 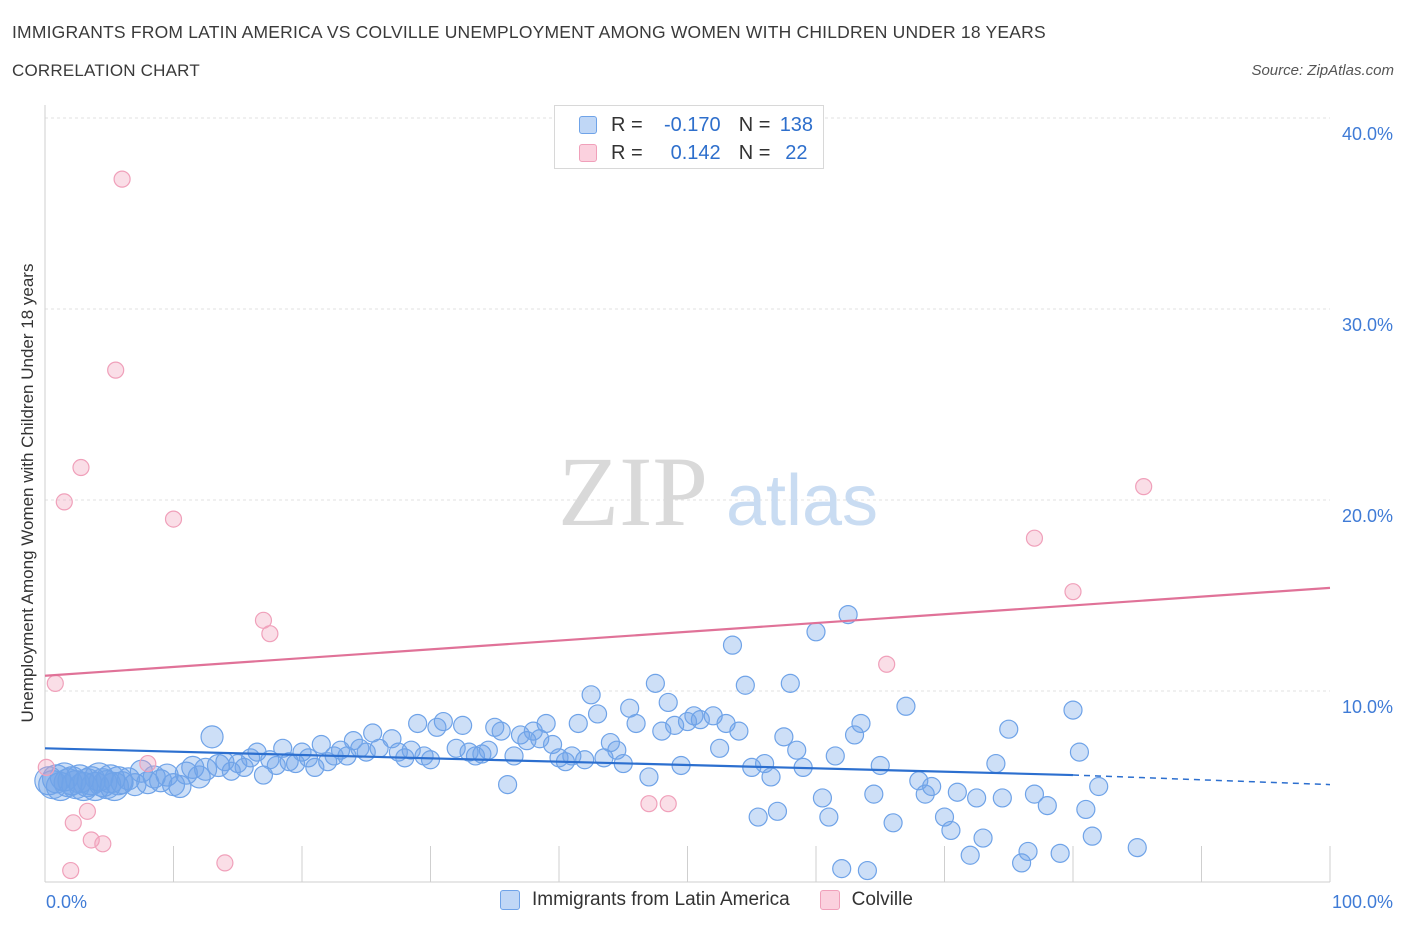 I want to click on legend-n-value: 22, so click(x=796, y=152).